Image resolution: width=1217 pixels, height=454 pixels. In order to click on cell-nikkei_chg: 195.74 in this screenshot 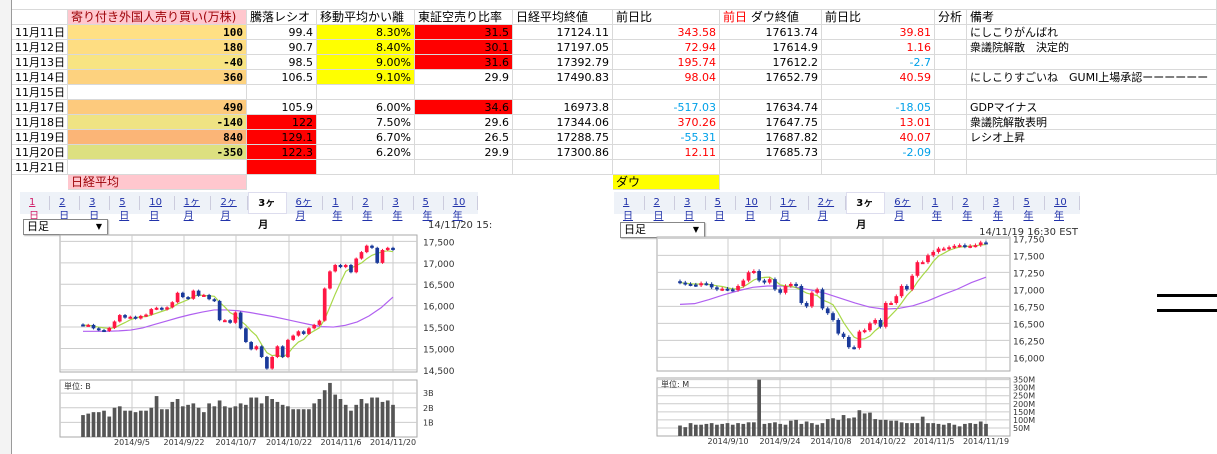, I will do `click(666, 62)`.